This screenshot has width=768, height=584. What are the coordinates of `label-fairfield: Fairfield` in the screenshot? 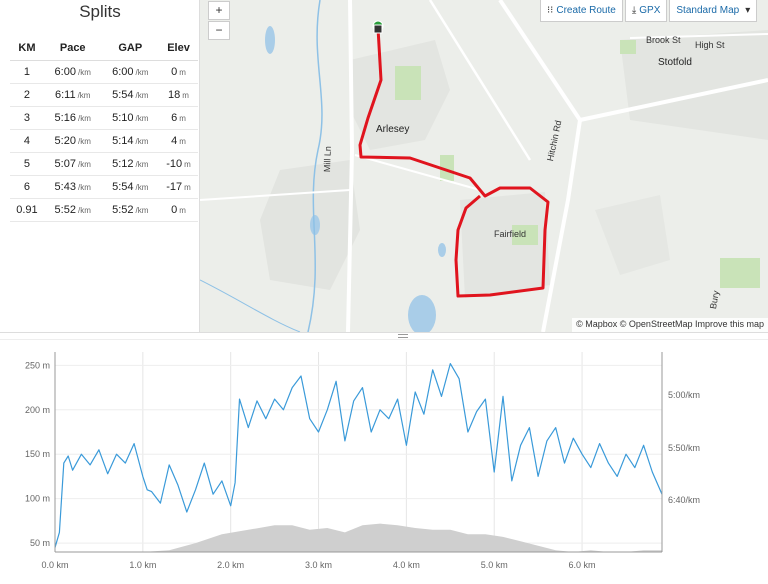 It's located at (510, 234).